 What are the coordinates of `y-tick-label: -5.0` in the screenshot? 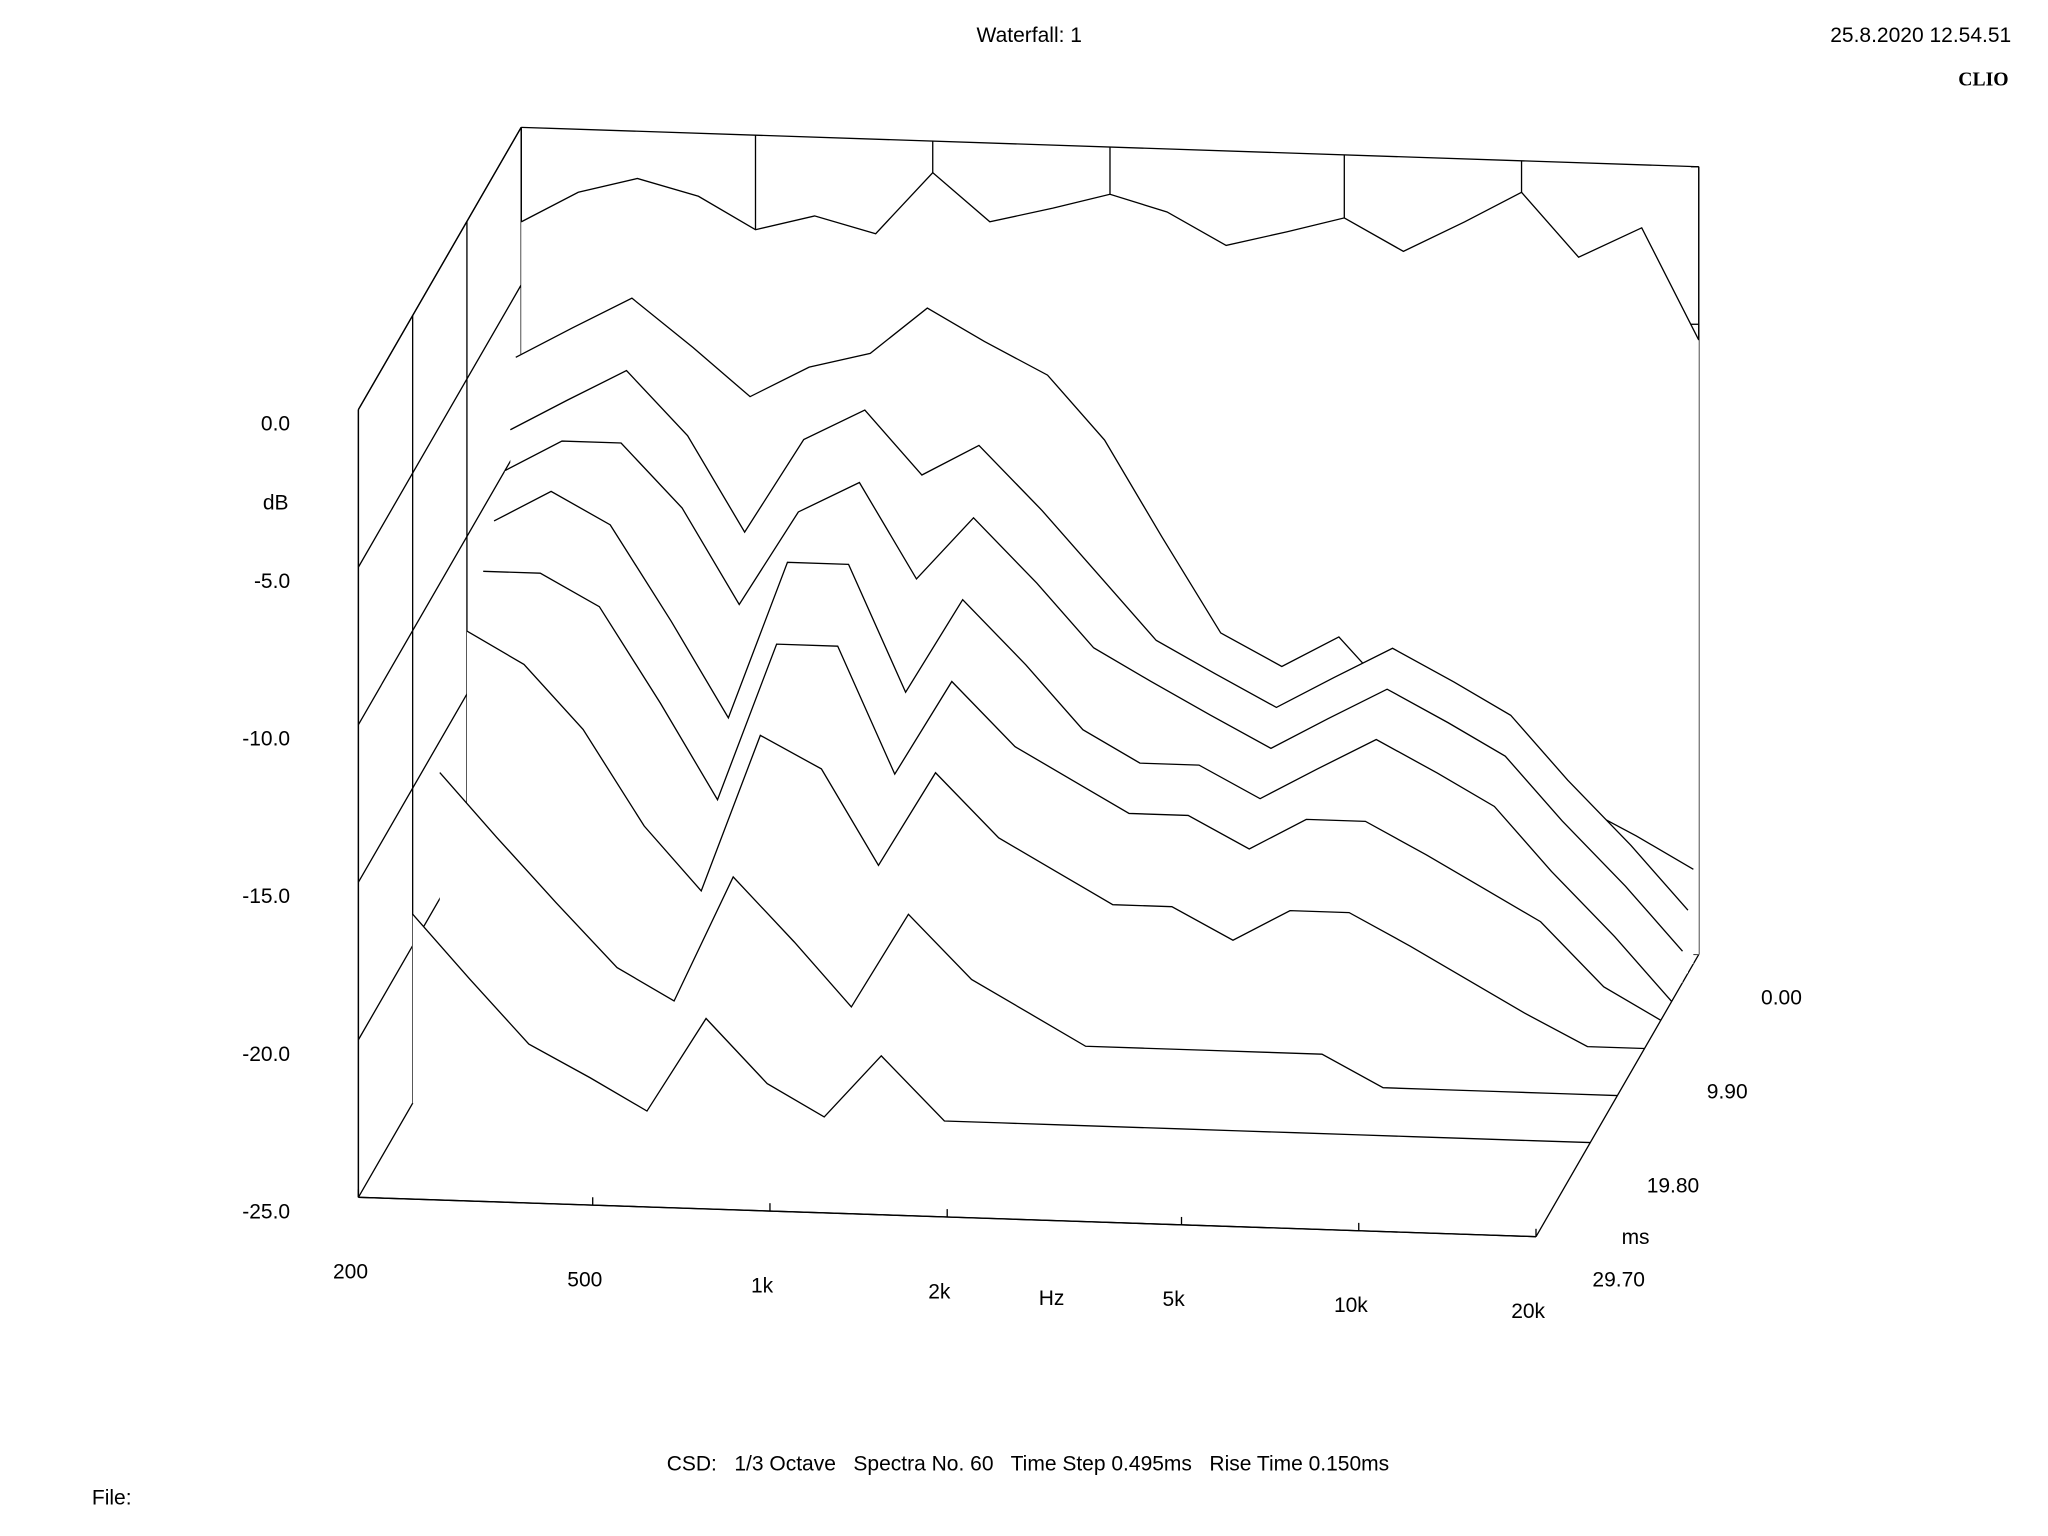 It's located at (272, 581).